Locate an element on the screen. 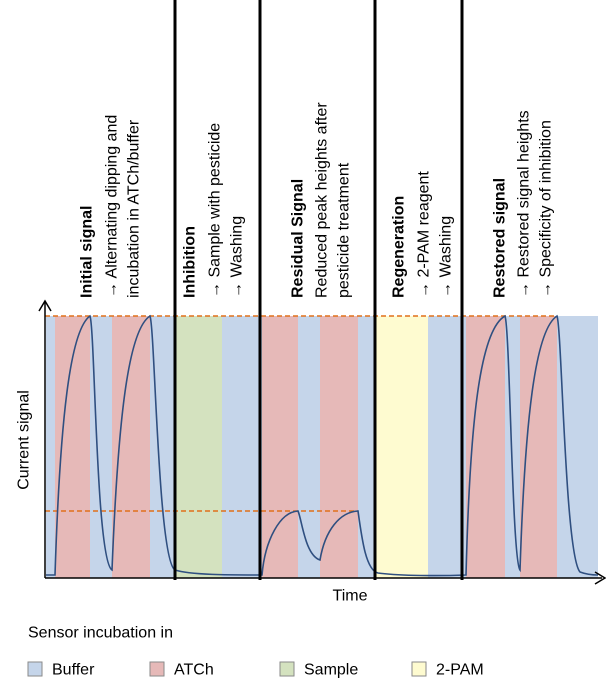 The width and height of the screenshot is (606, 684). section-line: pesticide treatment is located at coordinates (344, 230).